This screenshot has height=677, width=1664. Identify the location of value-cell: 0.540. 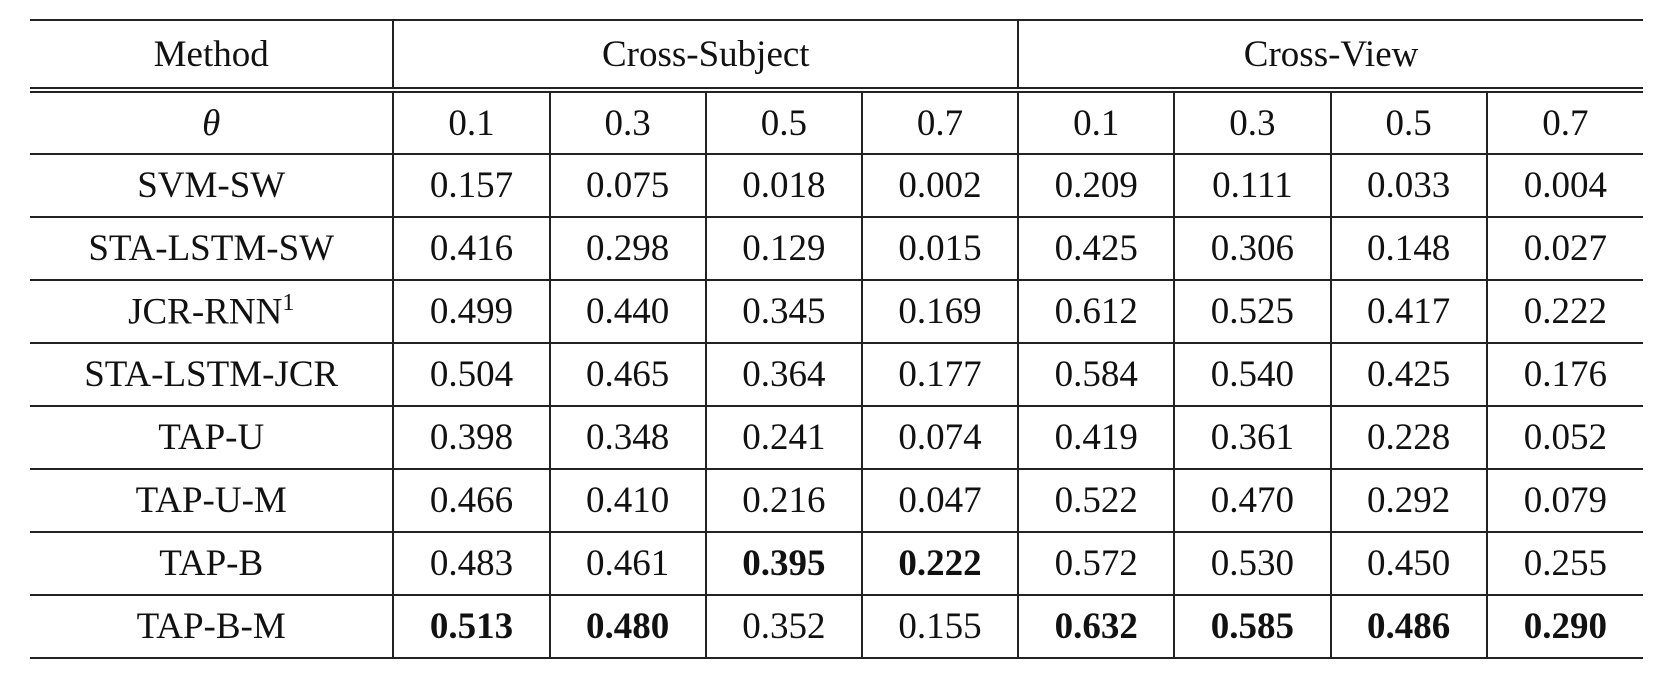
(1252, 375).